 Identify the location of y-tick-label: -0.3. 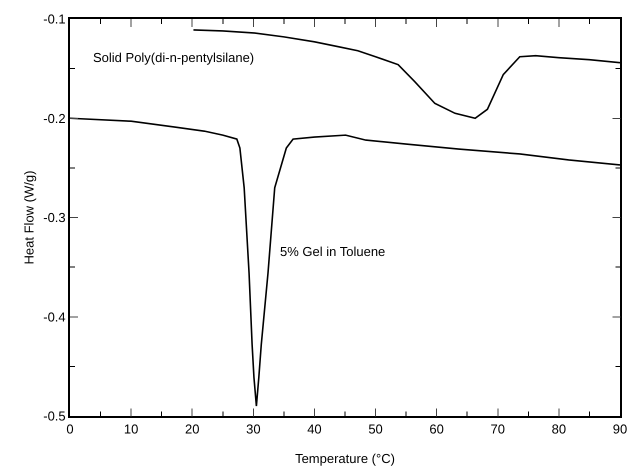
(54, 218).